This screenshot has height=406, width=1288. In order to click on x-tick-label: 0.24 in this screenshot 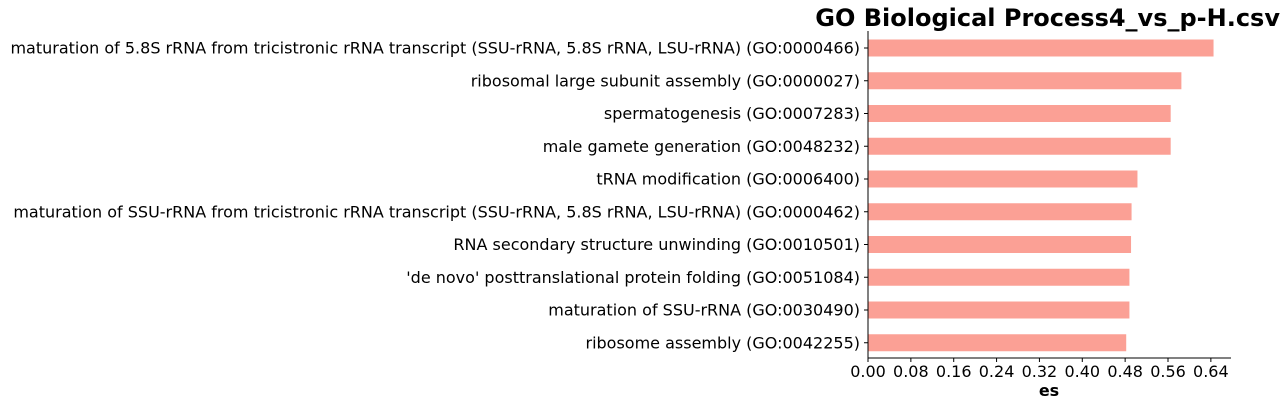, I will do `click(997, 371)`.